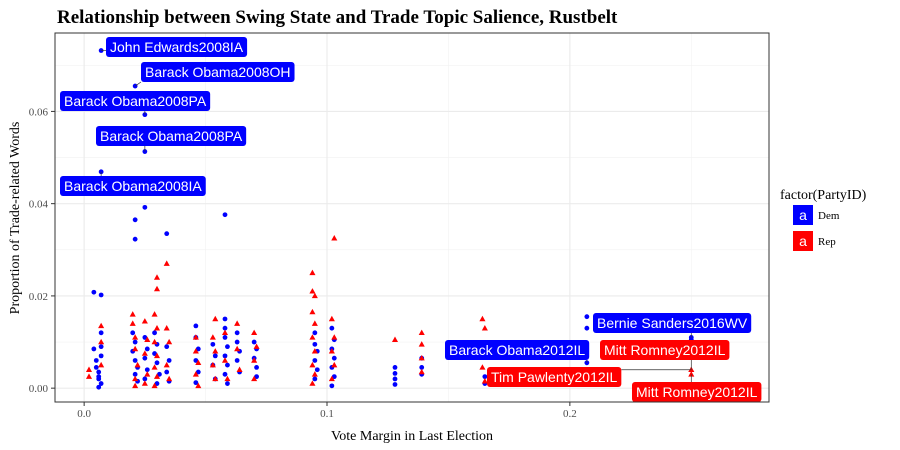 This screenshot has width=900, height=450. I want to click on legend-title: factor(PartyID), so click(823, 195).